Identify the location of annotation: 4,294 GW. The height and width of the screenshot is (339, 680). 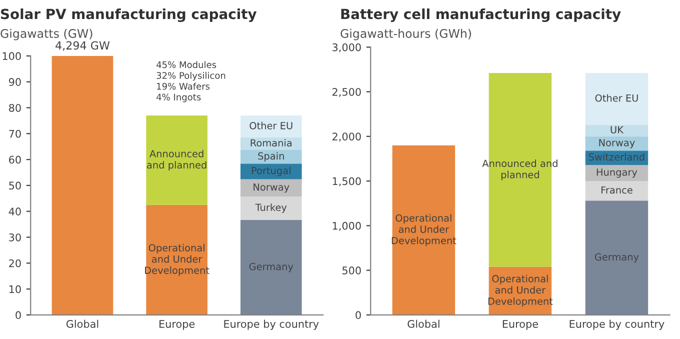
(83, 46).